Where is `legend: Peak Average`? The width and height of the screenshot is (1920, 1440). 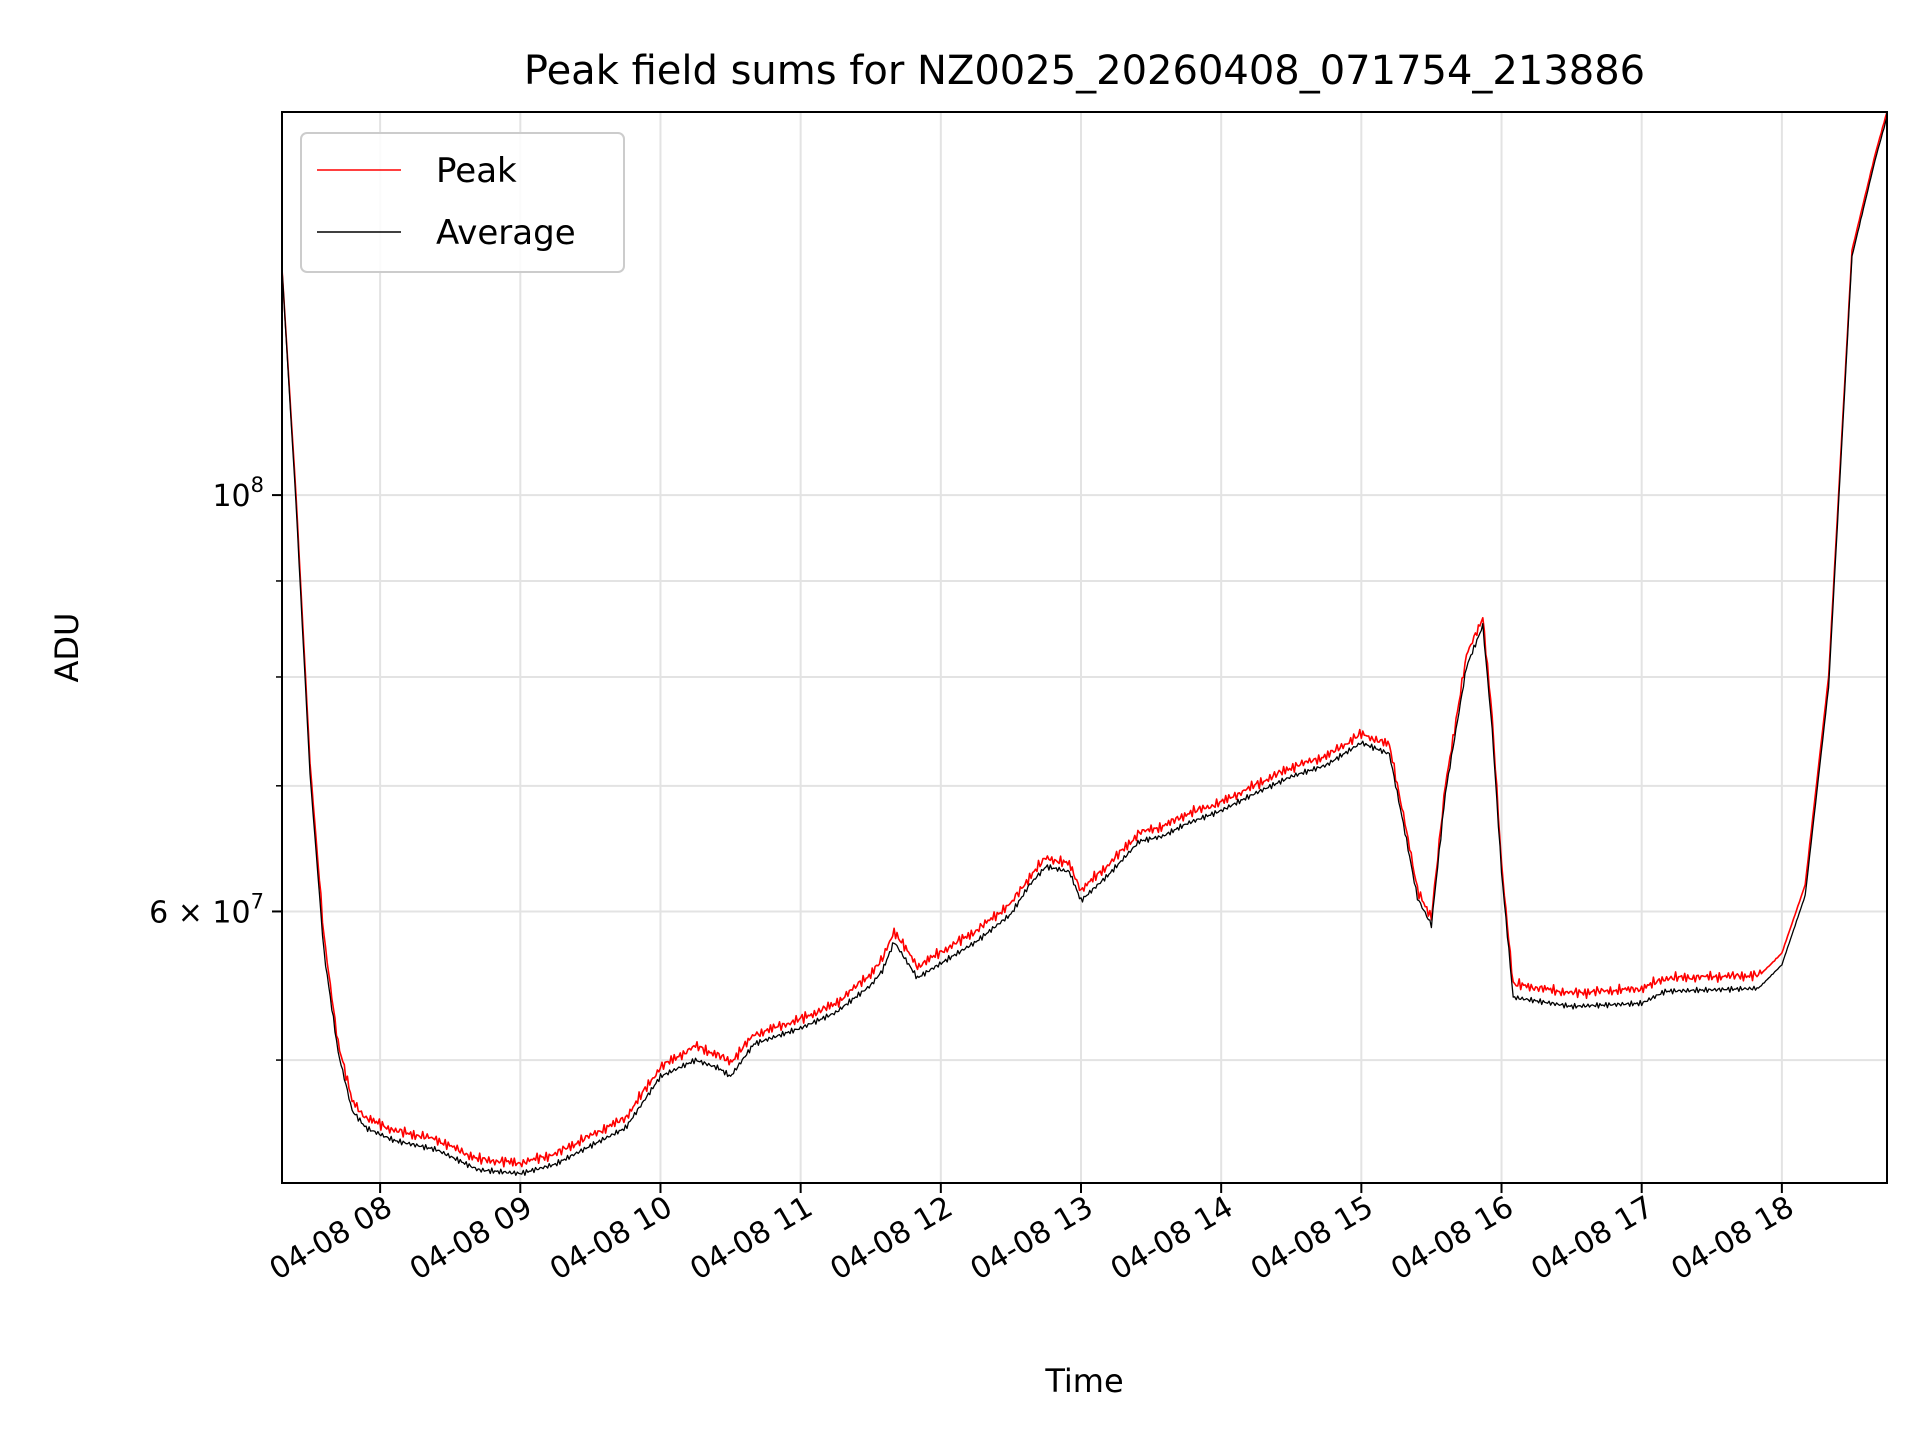
legend: Peak Average is located at coordinates (462, 202).